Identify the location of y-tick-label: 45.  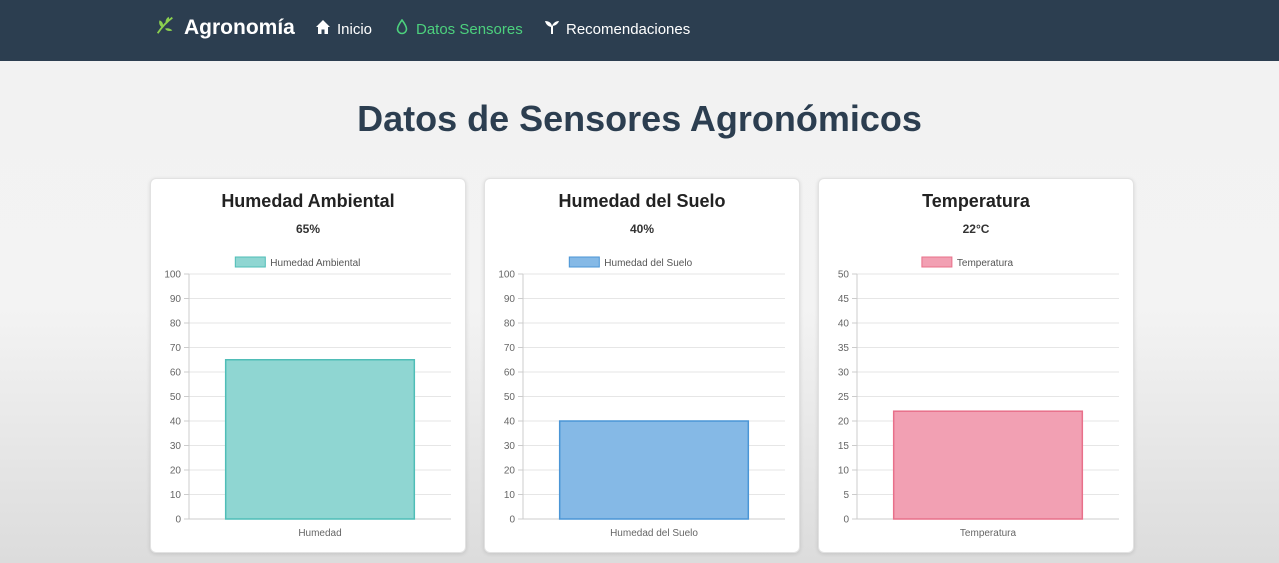
(844, 299).